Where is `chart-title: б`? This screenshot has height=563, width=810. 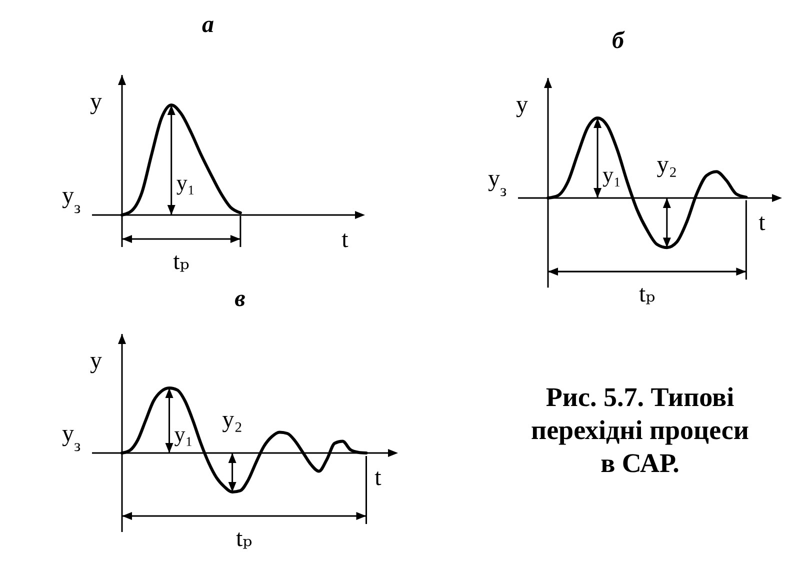
chart-title: б is located at coordinates (619, 41).